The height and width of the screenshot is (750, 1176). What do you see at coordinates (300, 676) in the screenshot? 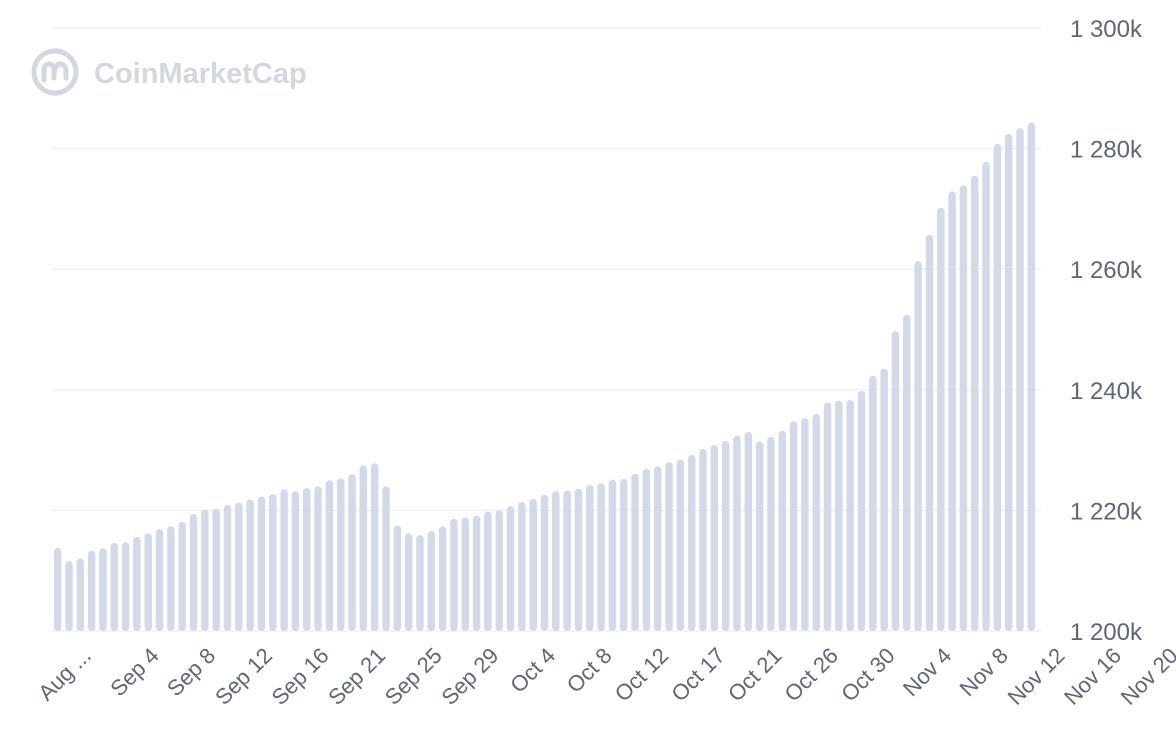
I see `x-tick-label: Sep 16` at bounding box center [300, 676].